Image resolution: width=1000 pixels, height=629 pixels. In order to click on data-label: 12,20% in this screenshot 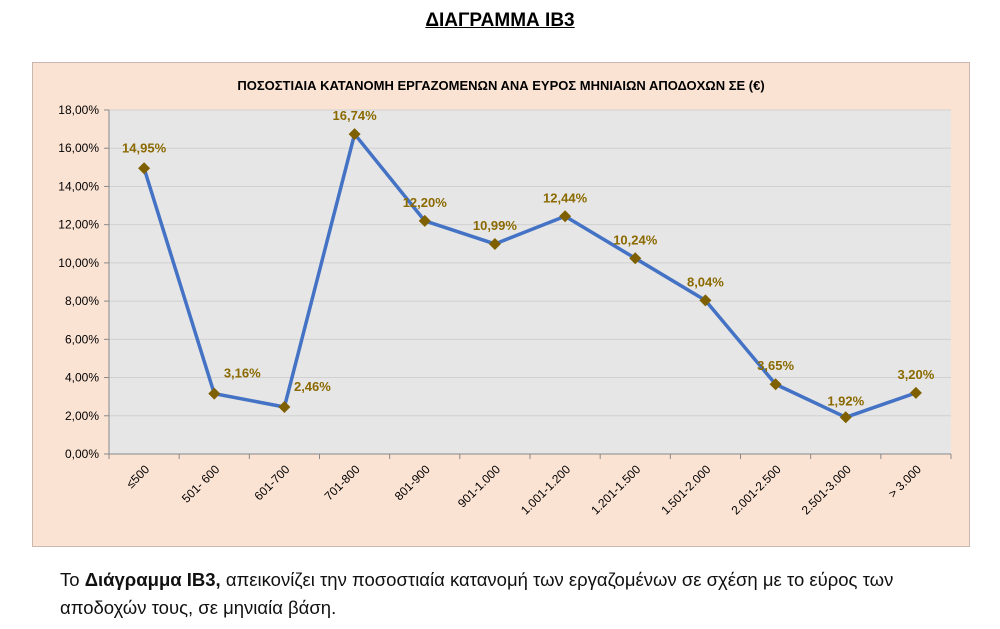, I will do `click(425, 202)`.